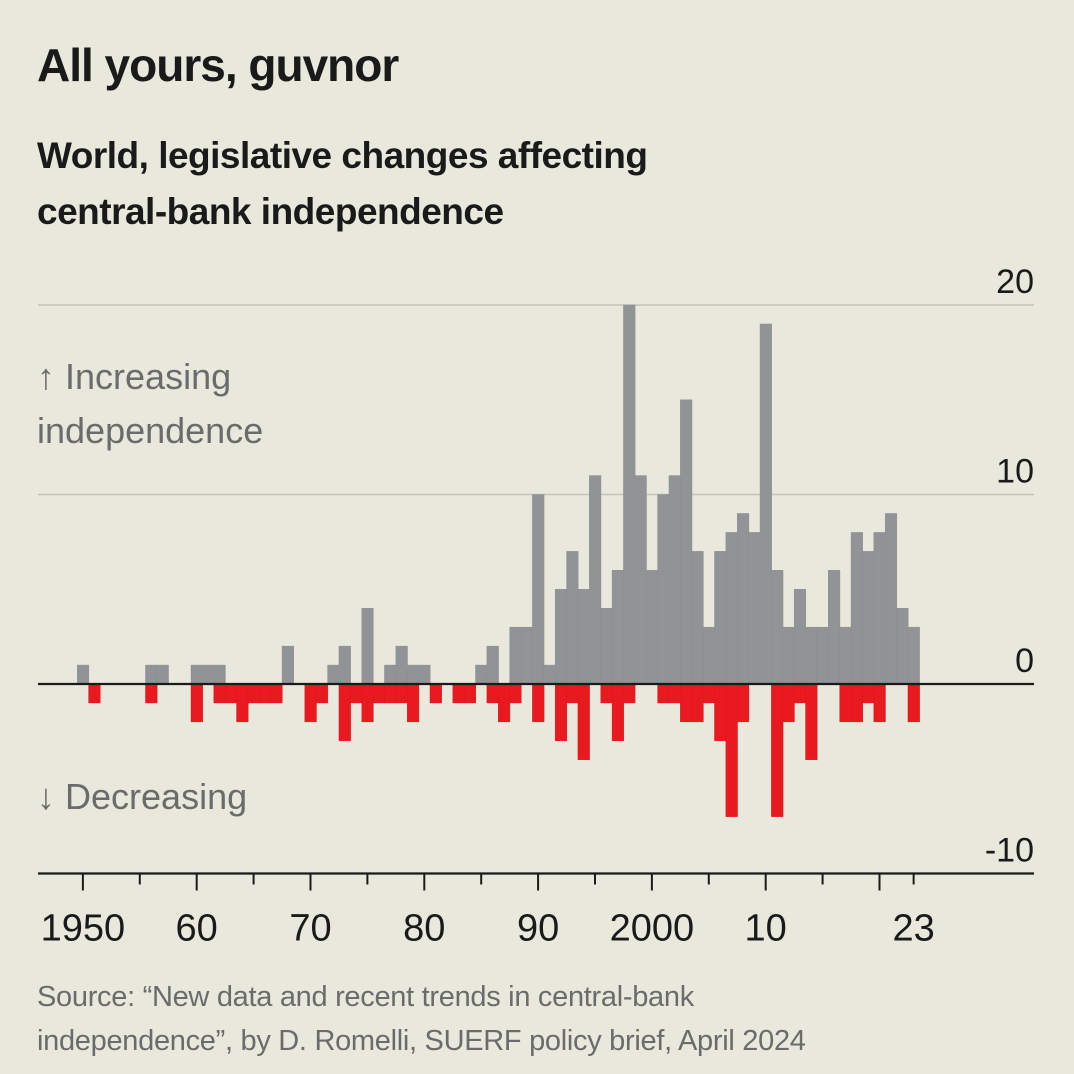  What do you see at coordinates (1009, 851) in the screenshot?
I see `y-tick-label--10: -10` at bounding box center [1009, 851].